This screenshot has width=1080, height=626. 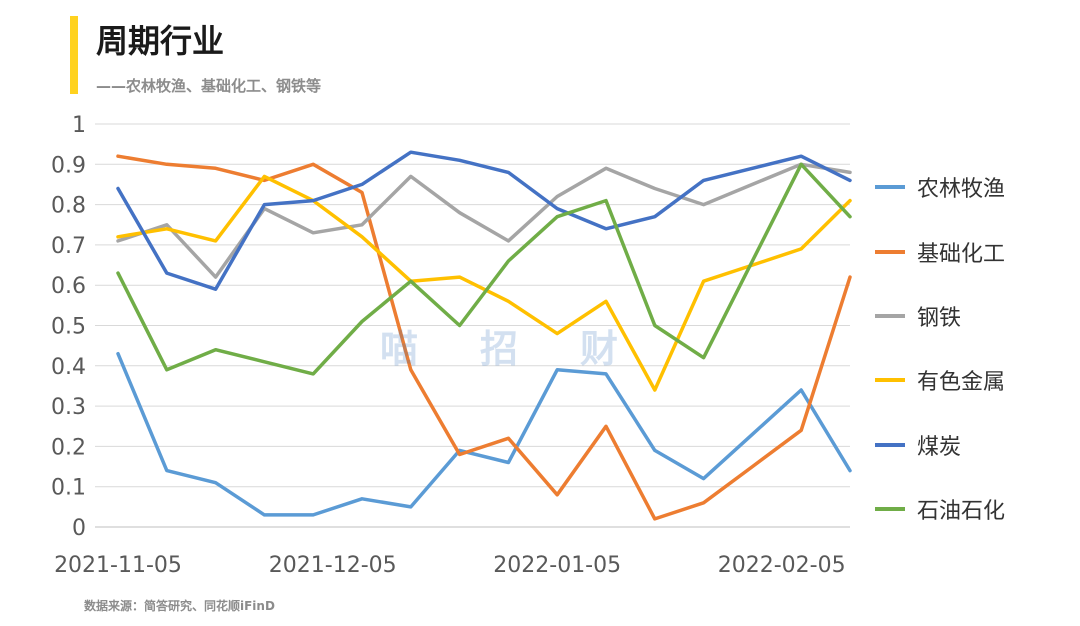 What do you see at coordinates (68, 367) in the screenshot?
I see `y-tick-label: 0.4` at bounding box center [68, 367].